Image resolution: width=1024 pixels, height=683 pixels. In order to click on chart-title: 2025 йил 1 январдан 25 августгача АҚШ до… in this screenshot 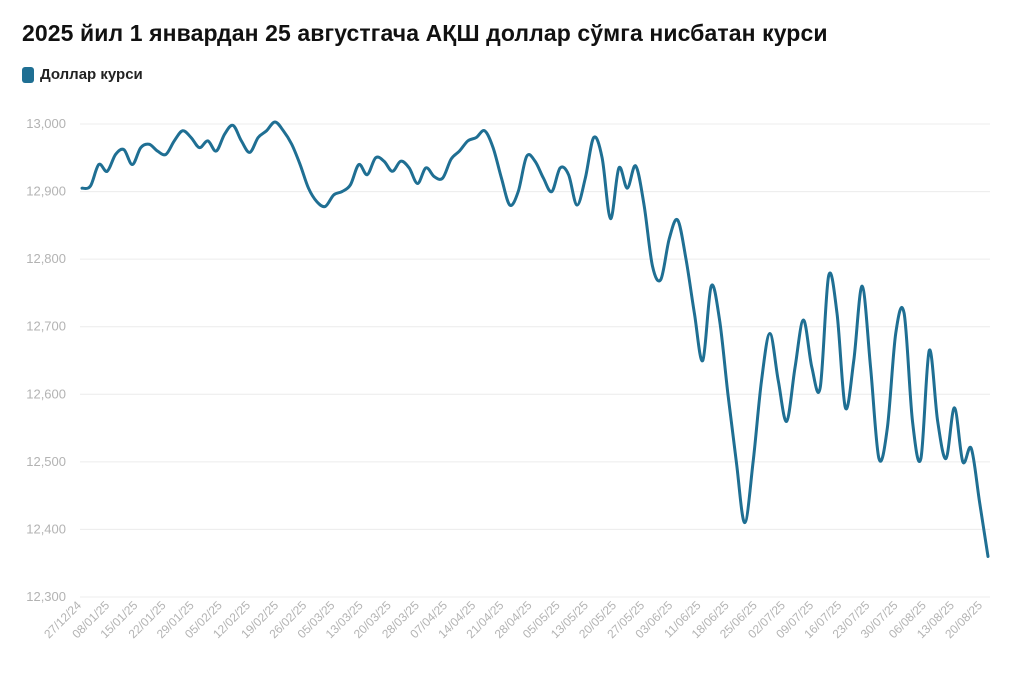, I will do `click(425, 33)`.